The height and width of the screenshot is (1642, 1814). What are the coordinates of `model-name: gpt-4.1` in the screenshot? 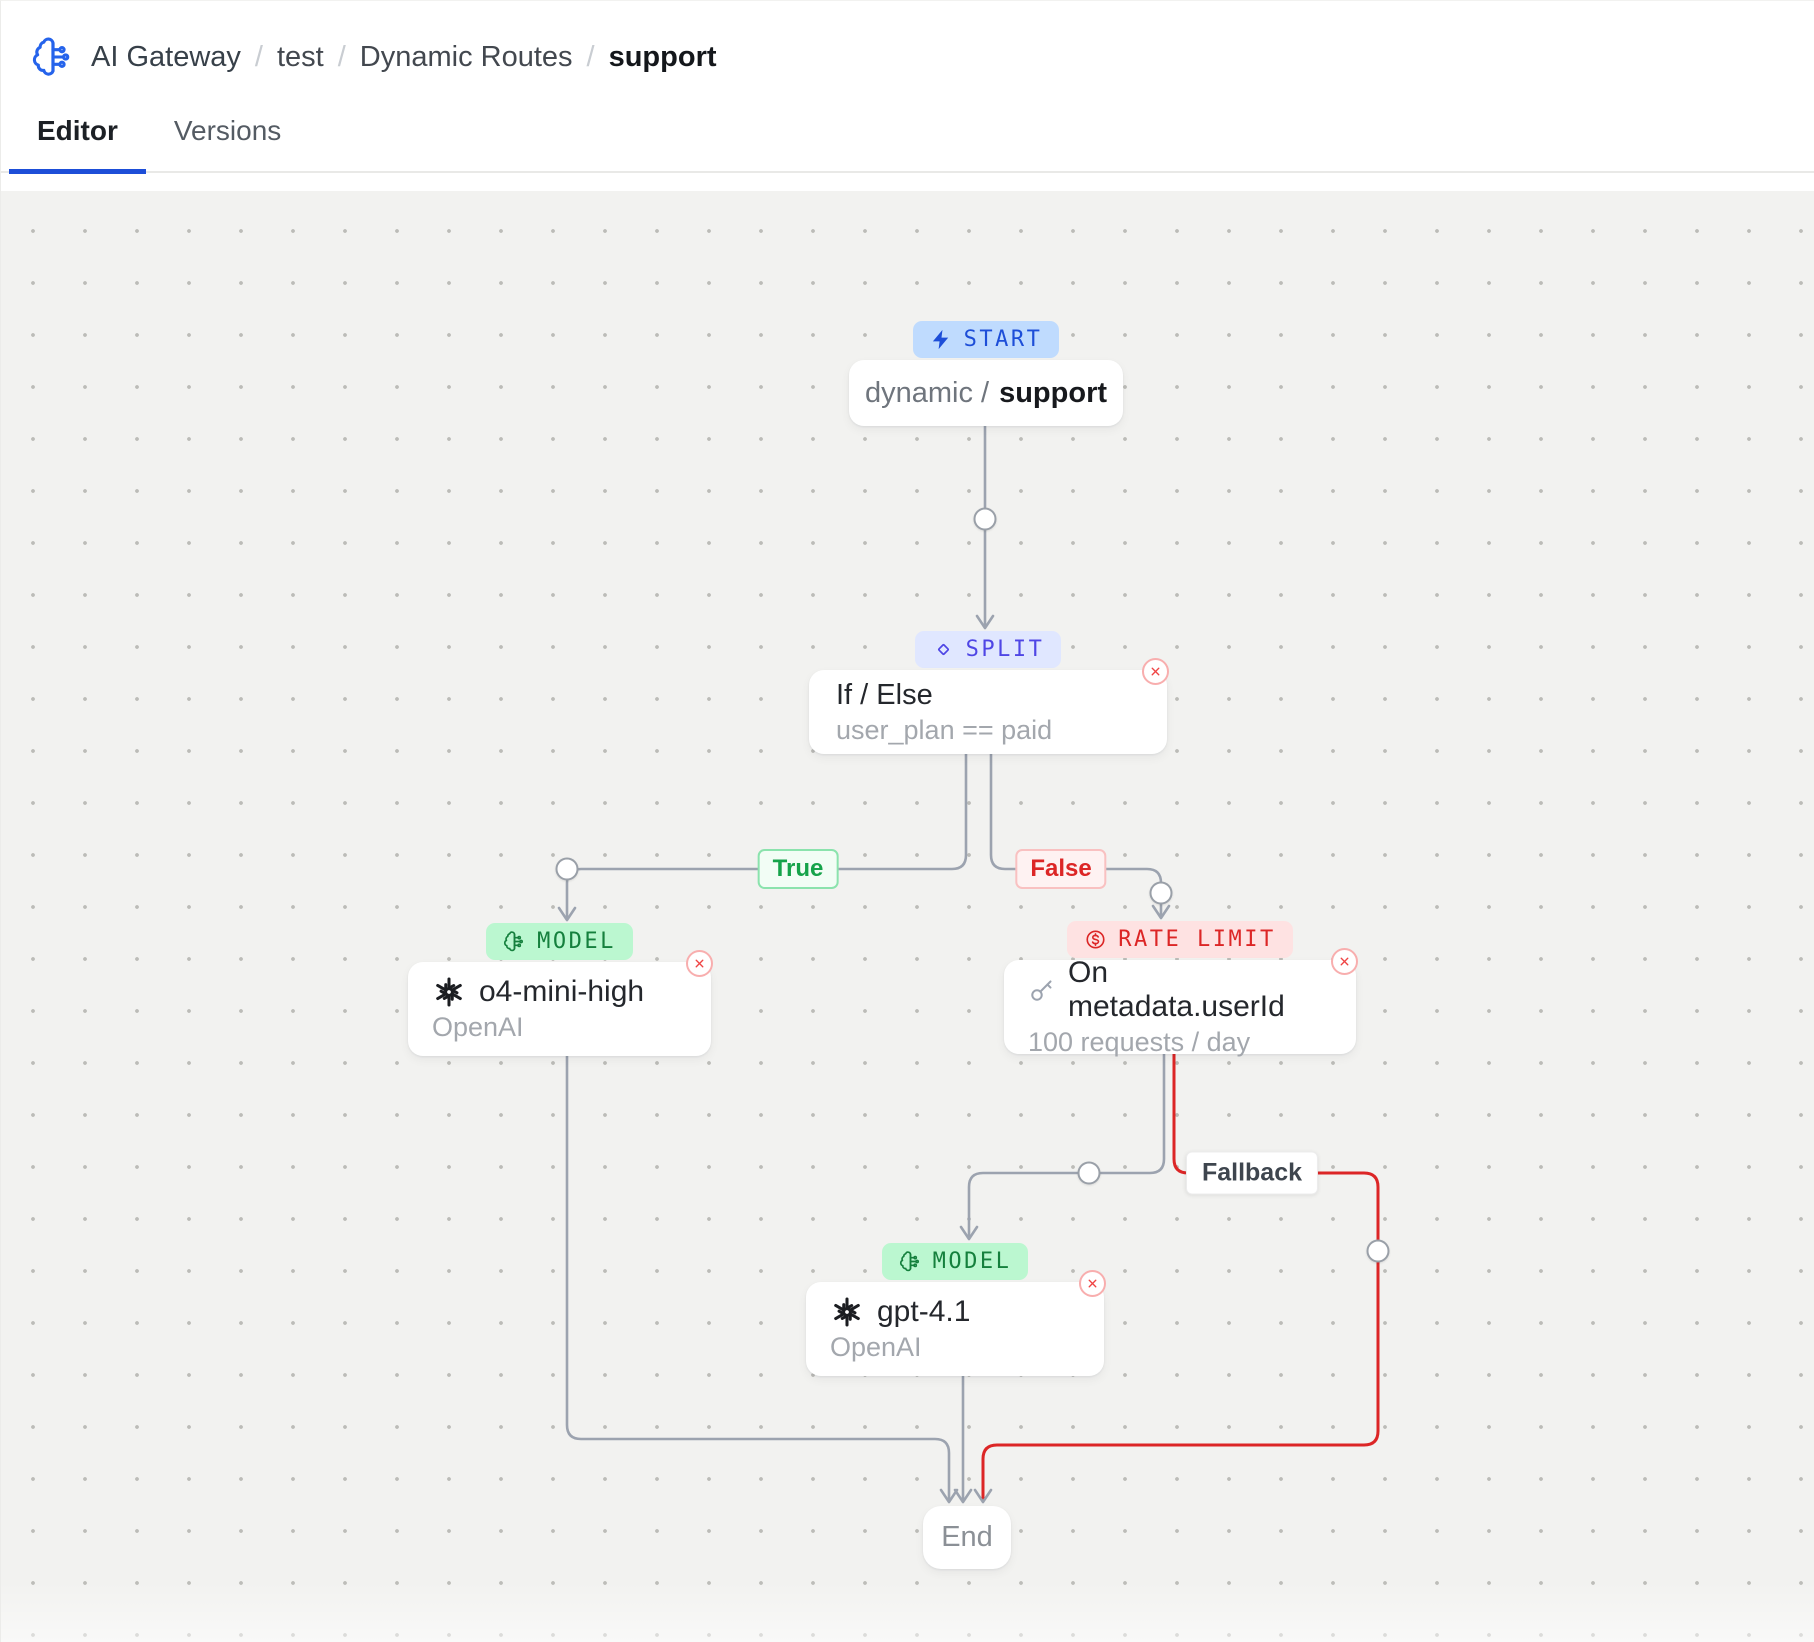 It's located at (924, 1311).